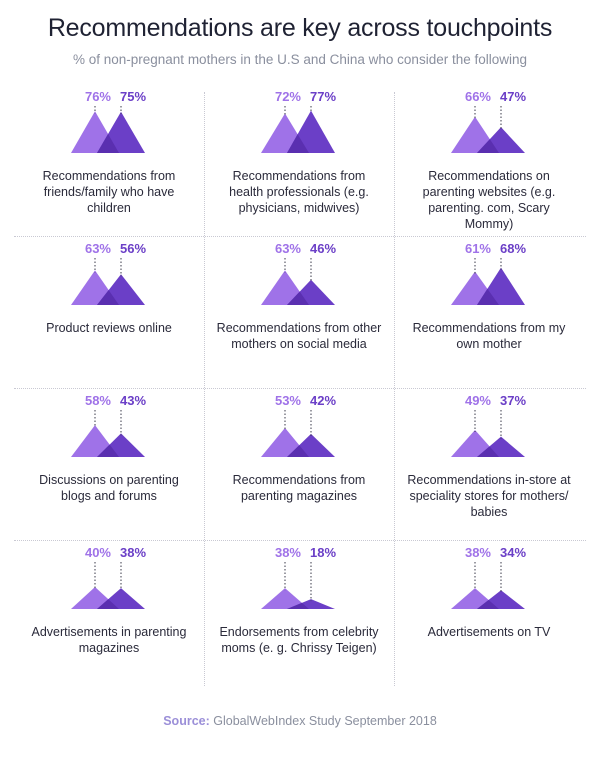 The height and width of the screenshot is (760, 600). I want to click on series-a-value-label: 58%, so click(97, 400).